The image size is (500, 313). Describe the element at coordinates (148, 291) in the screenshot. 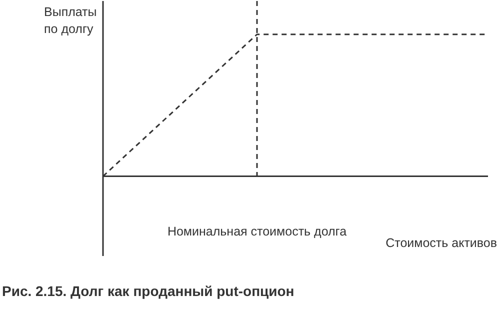

I see `text: Рис. 2.15. Долг как проданный put-опцион` at that location.